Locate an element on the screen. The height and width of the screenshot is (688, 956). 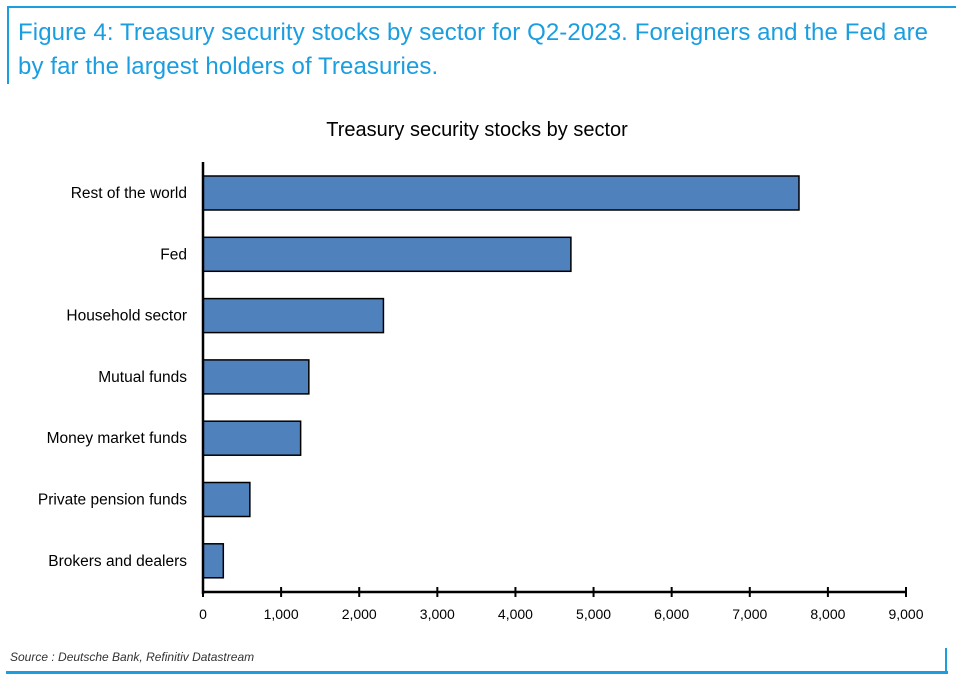
bar-mutual-funds is located at coordinates (256, 377).